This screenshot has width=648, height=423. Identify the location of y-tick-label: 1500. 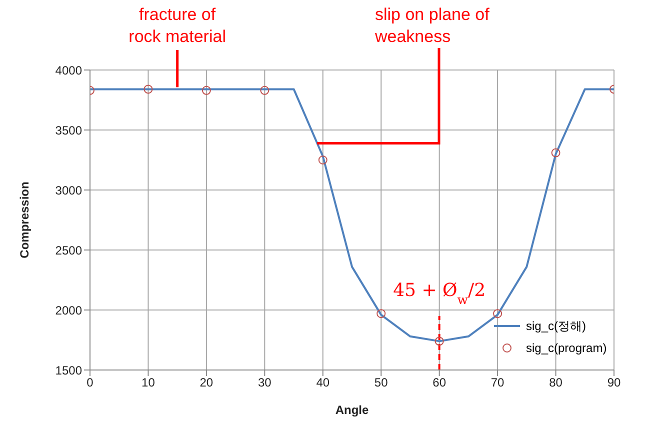
(68, 370).